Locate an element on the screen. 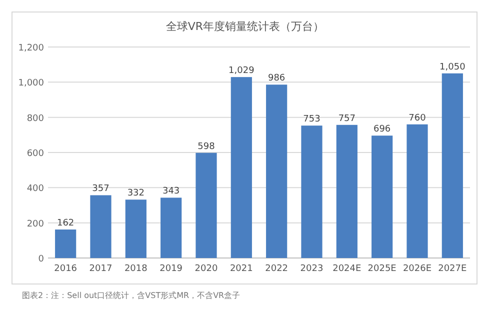  x-tick-label: 2022 is located at coordinates (276, 269).